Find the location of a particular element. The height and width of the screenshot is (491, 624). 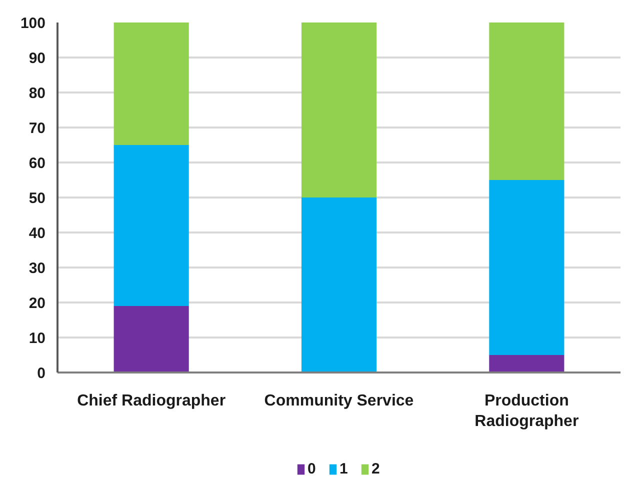

y-tick-label: 100 is located at coordinates (33, 23).